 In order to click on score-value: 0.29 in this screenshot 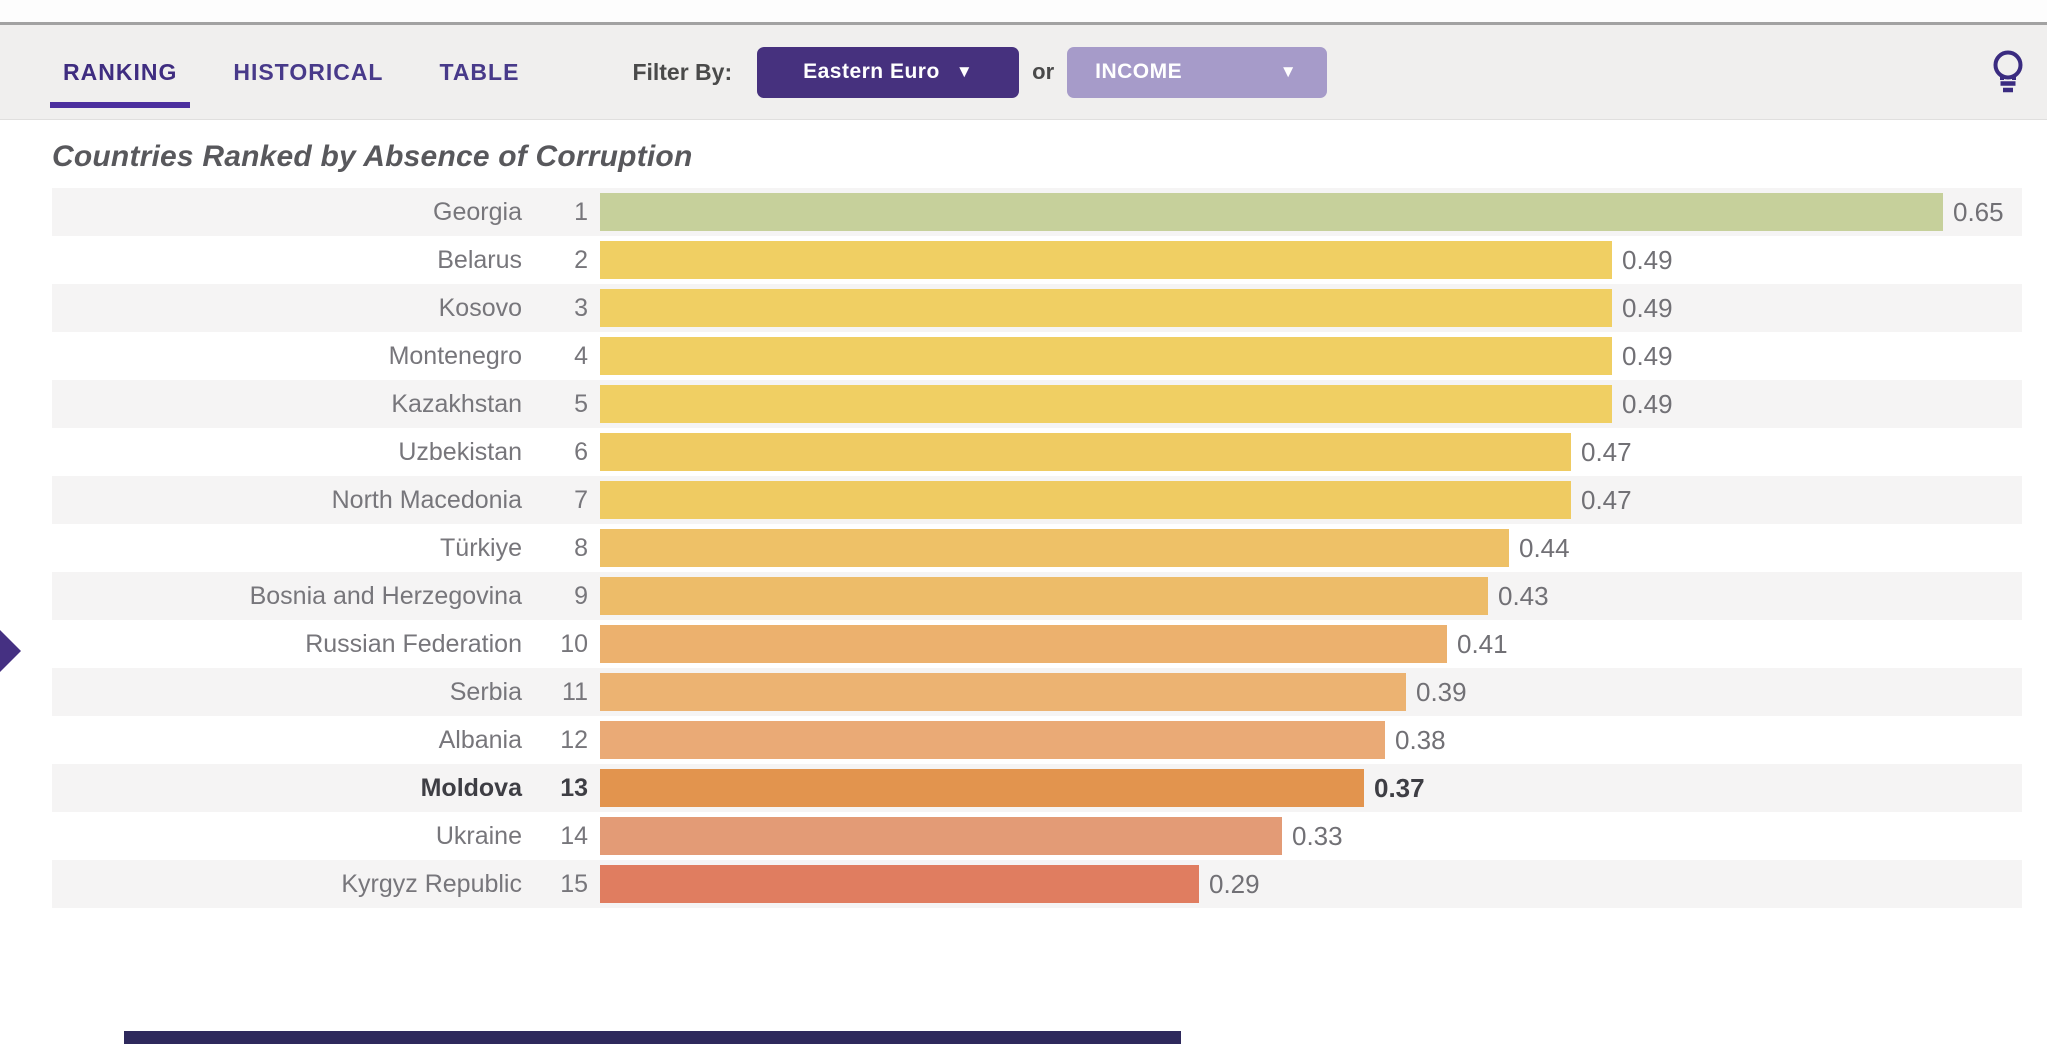, I will do `click(1234, 883)`.